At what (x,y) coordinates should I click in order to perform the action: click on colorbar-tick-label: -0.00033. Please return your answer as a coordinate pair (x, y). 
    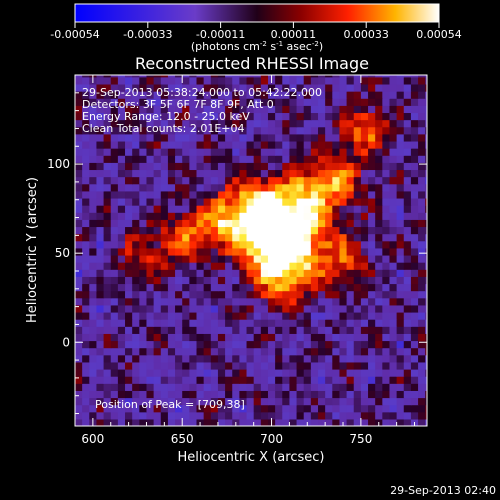
    Looking at the image, I should click on (147, 34).